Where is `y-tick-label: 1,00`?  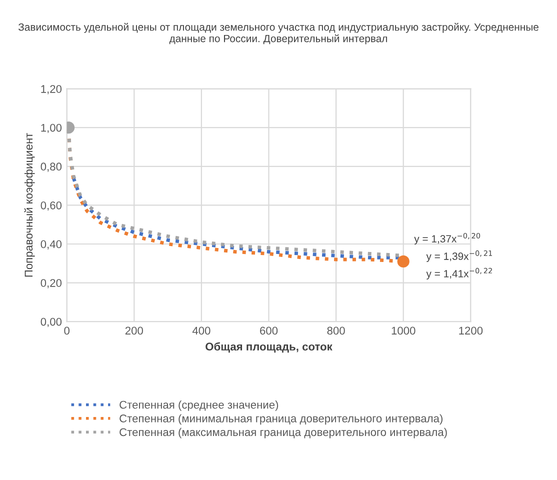 y-tick-label: 1,00 is located at coordinates (51, 129).